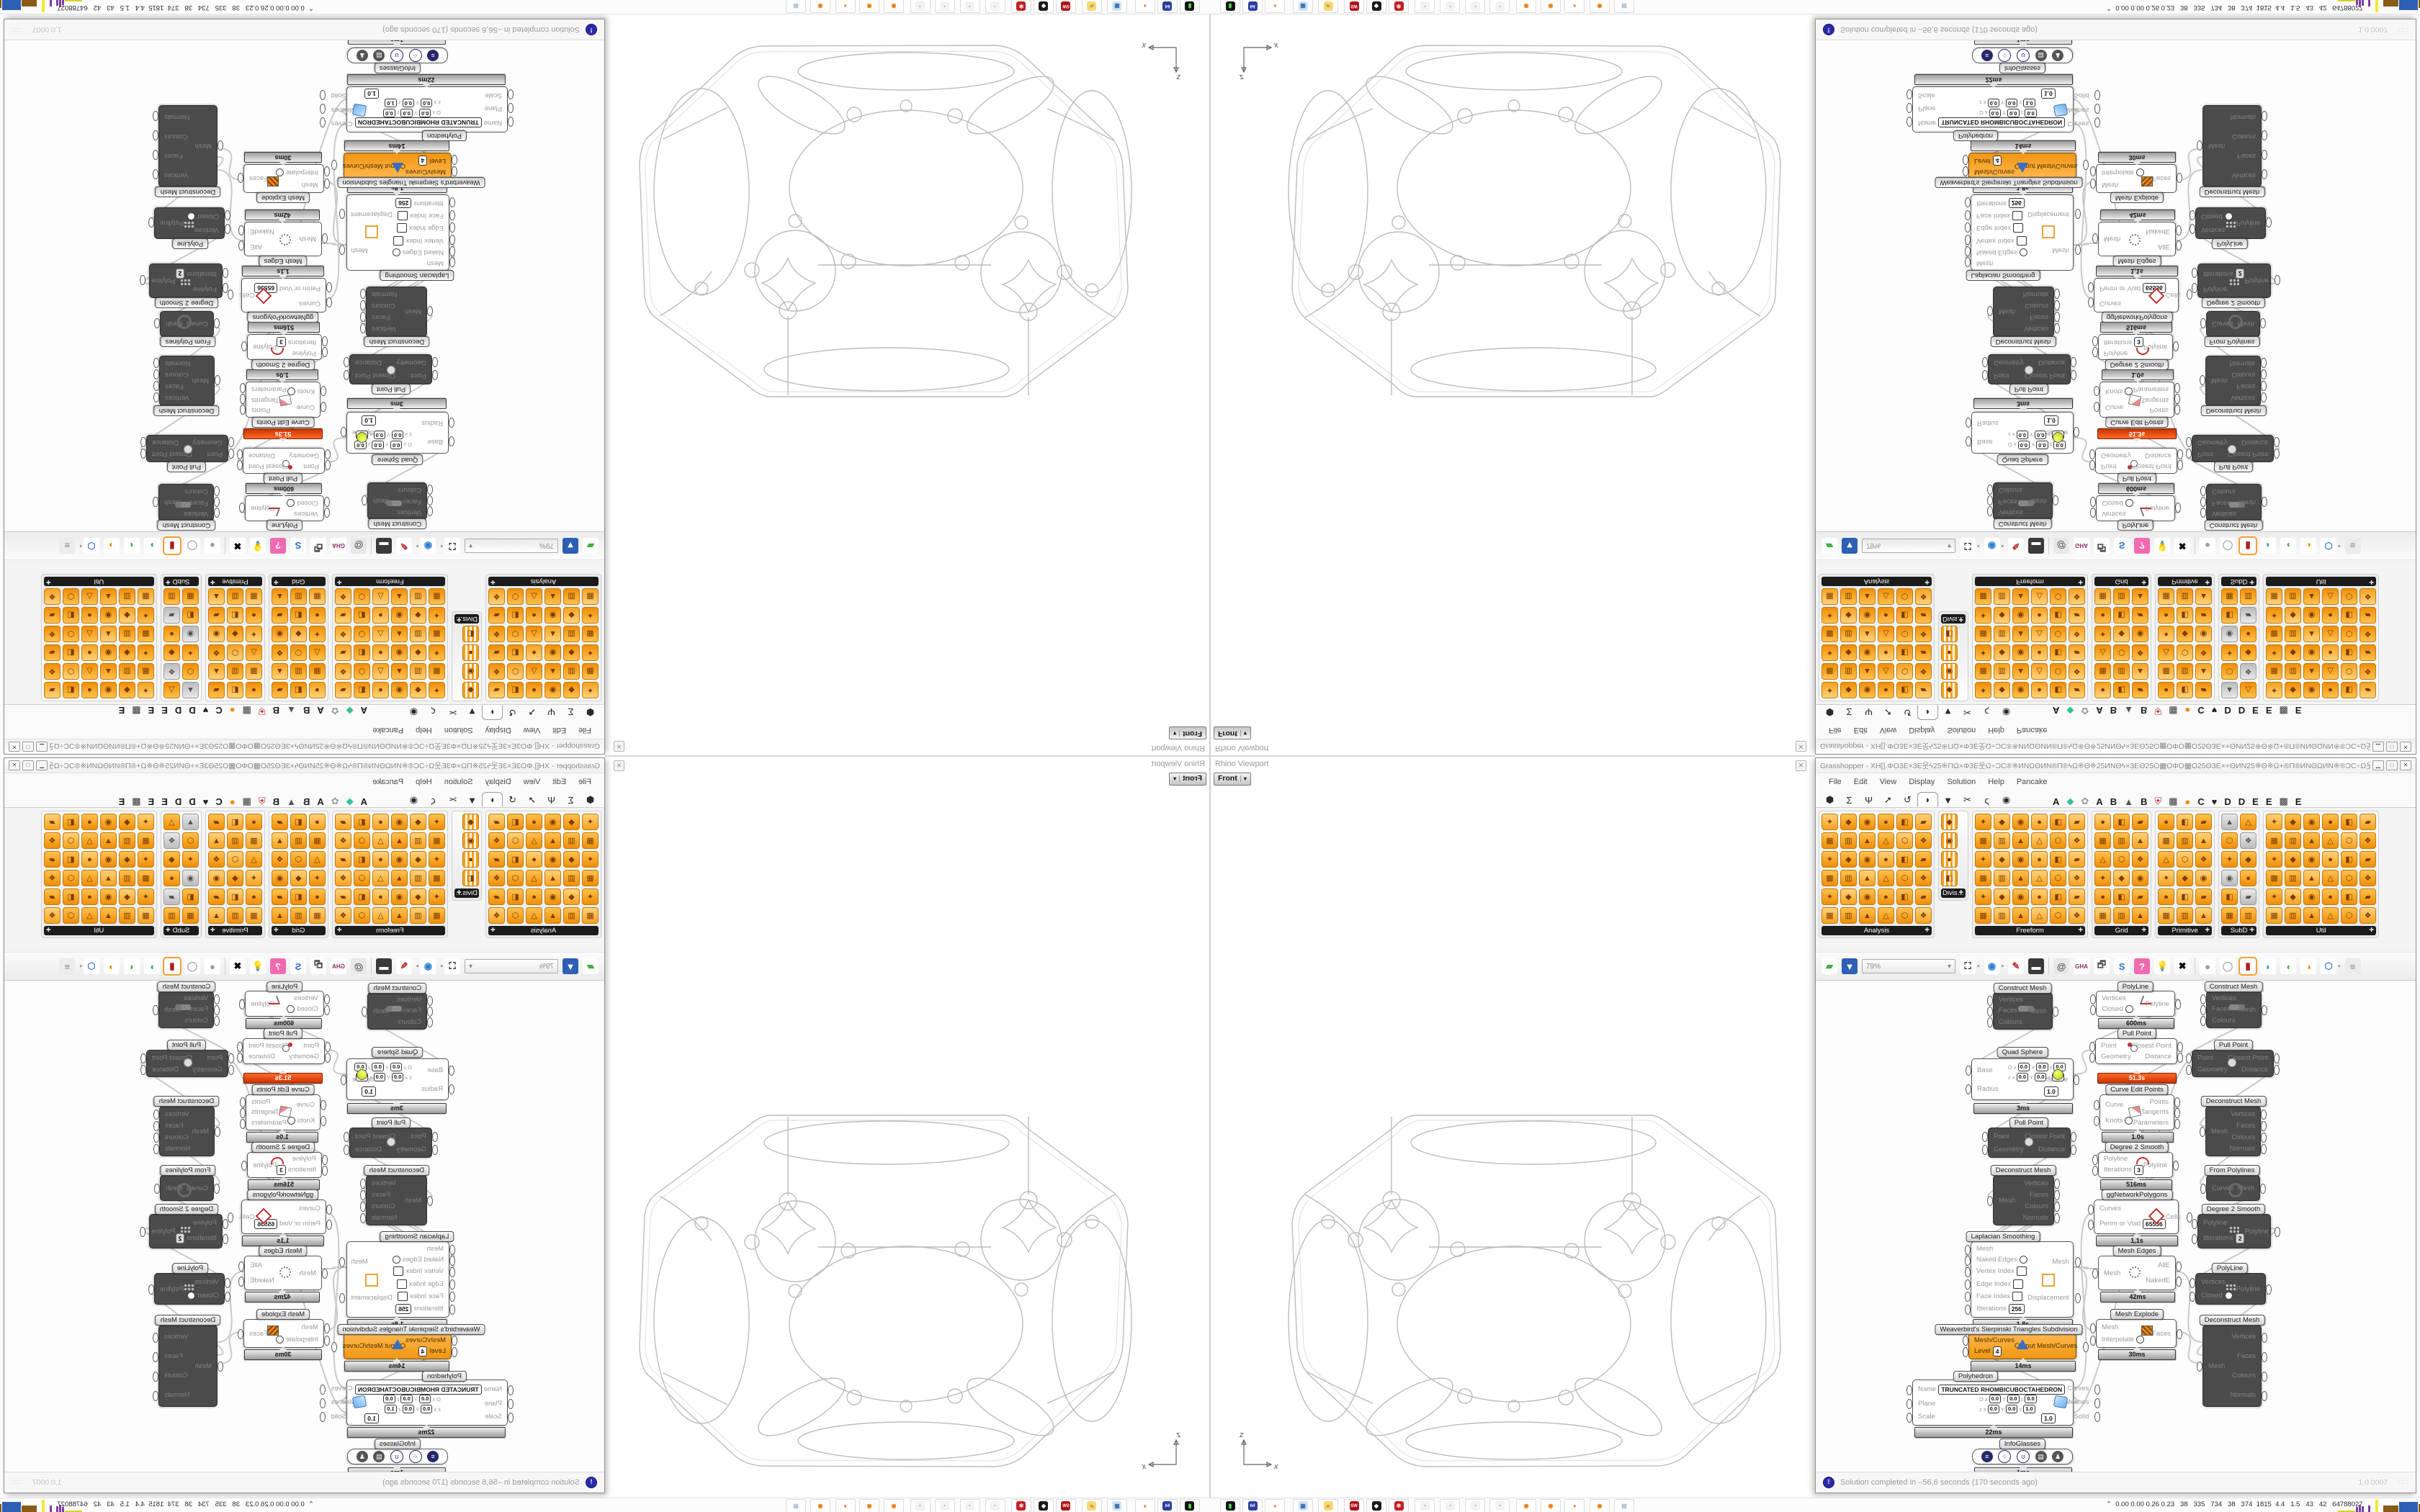 Image resolution: width=2420 pixels, height=1512 pixels. Describe the element at coordinates (418, 1260) in the screenshot. I see `input-param: Naked Edges` at that location.